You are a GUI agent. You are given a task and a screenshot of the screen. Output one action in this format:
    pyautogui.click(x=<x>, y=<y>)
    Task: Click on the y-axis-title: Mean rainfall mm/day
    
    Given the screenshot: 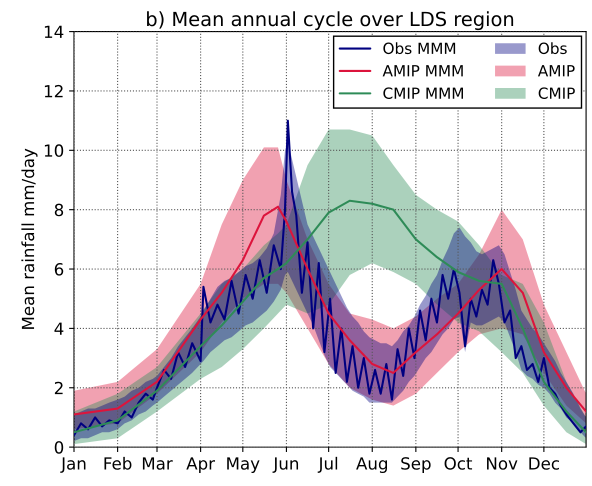 What is the action you would take?
    pyautogui.click(x=29, y=238)
    